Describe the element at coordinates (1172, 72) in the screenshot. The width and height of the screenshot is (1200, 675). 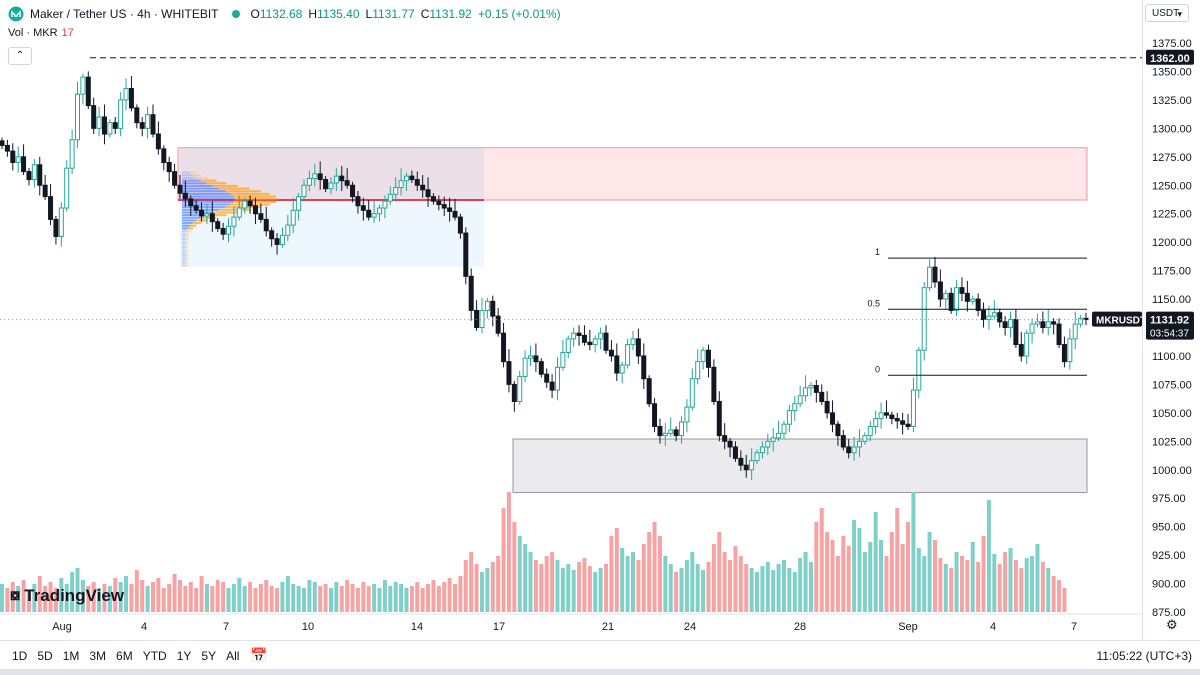
I see `price-tick: 1350.00` at that location.